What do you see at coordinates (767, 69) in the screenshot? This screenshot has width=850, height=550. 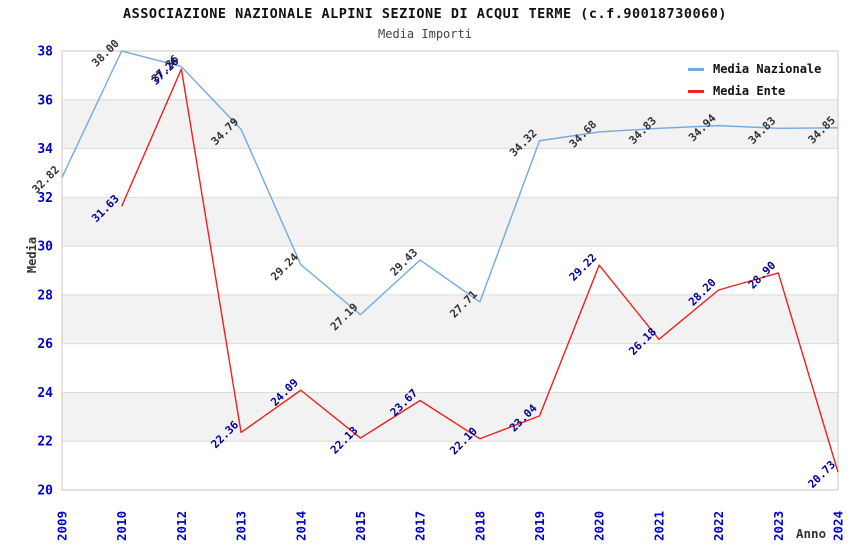 I see `legend-label: Media Nazionale` at bounding box center [767, 69].